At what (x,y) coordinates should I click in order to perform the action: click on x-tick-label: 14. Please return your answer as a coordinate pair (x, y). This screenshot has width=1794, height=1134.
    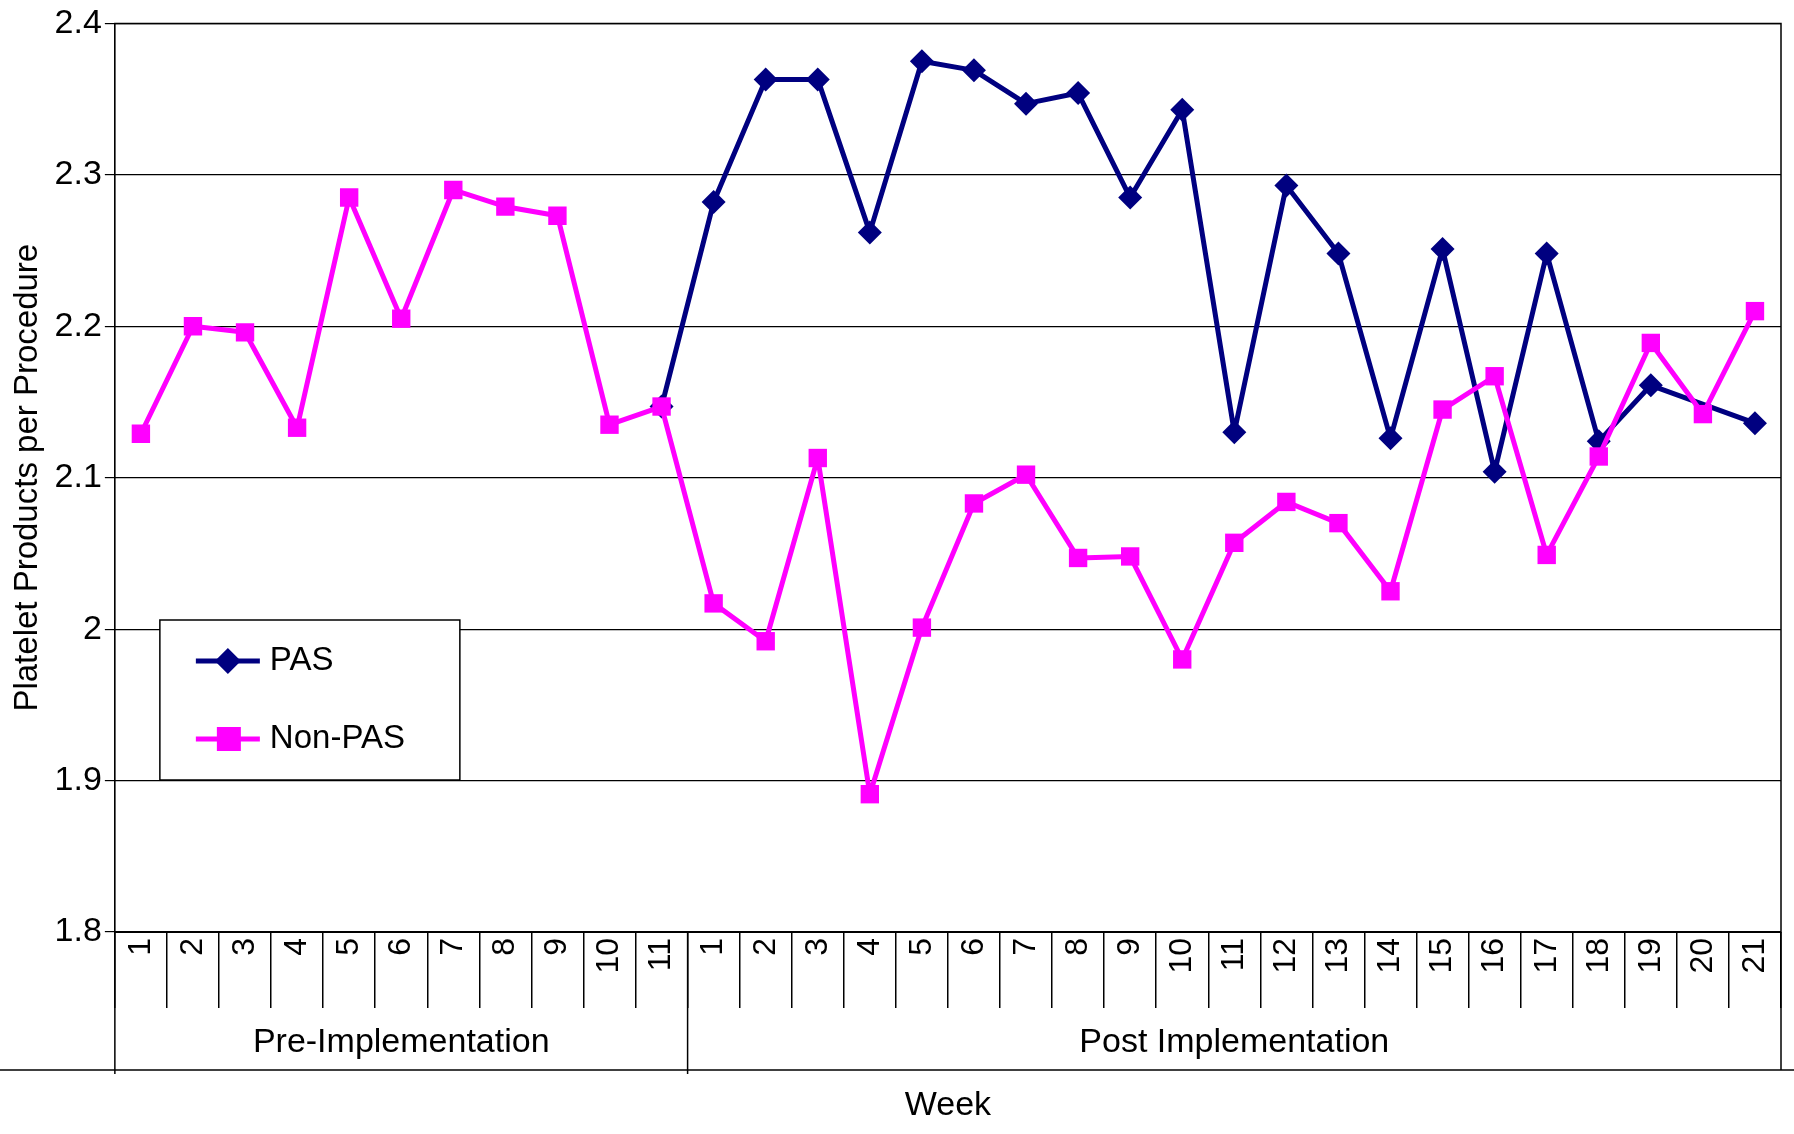
    Looking at the image, I should click on (1388, 956).